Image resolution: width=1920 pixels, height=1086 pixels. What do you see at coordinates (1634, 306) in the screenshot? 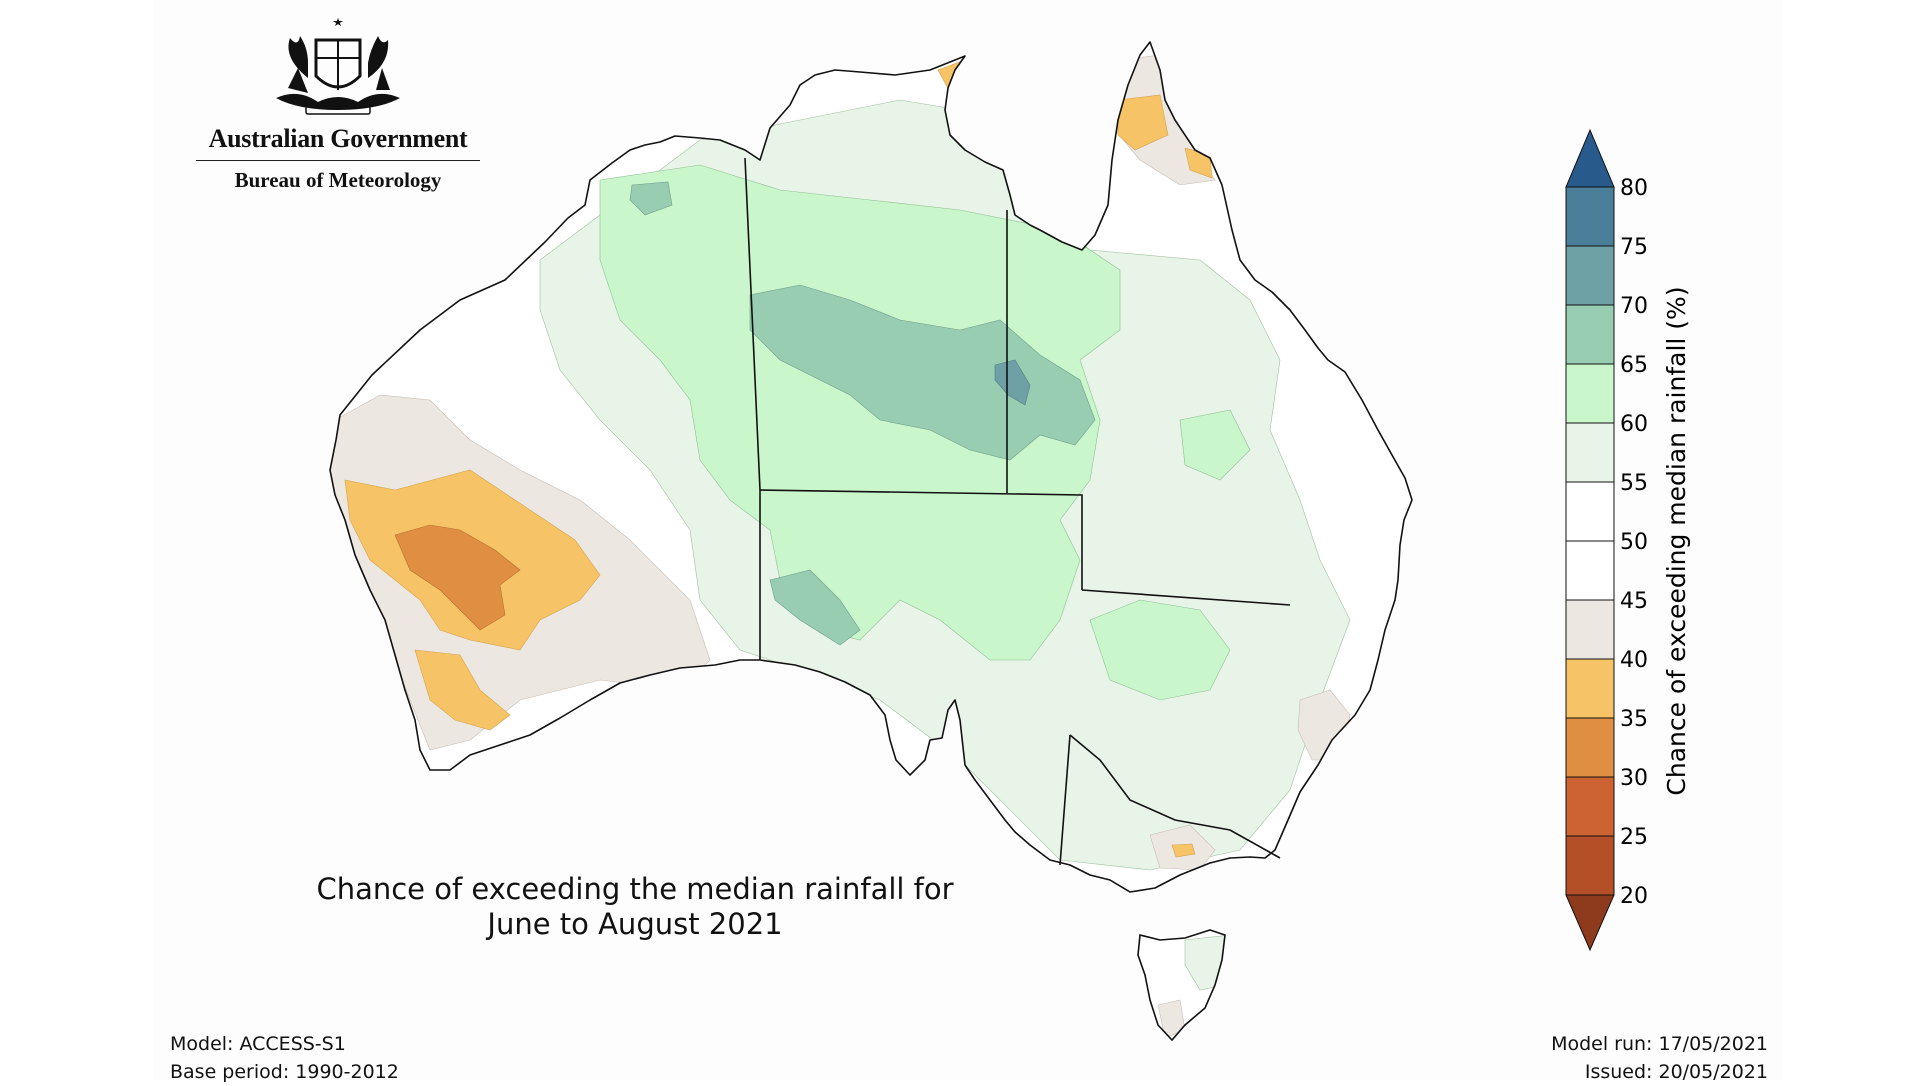
I see `colorbar-tick: 70` at bounding box center [1634, 306].